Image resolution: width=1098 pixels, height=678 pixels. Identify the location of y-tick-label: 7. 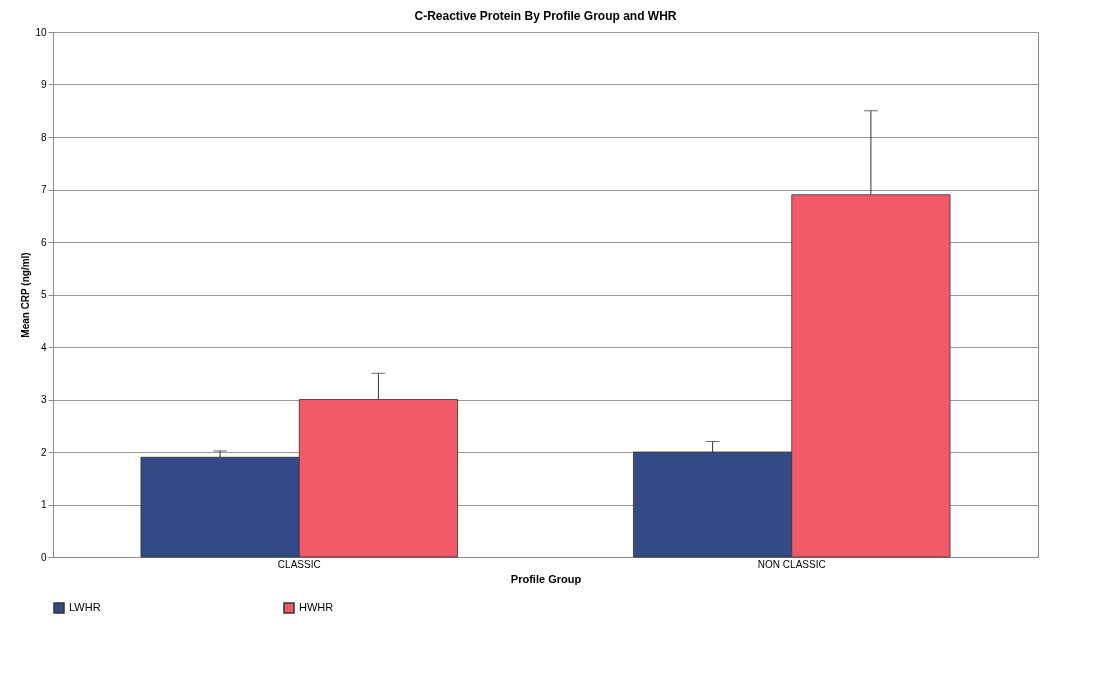
(43, 189).